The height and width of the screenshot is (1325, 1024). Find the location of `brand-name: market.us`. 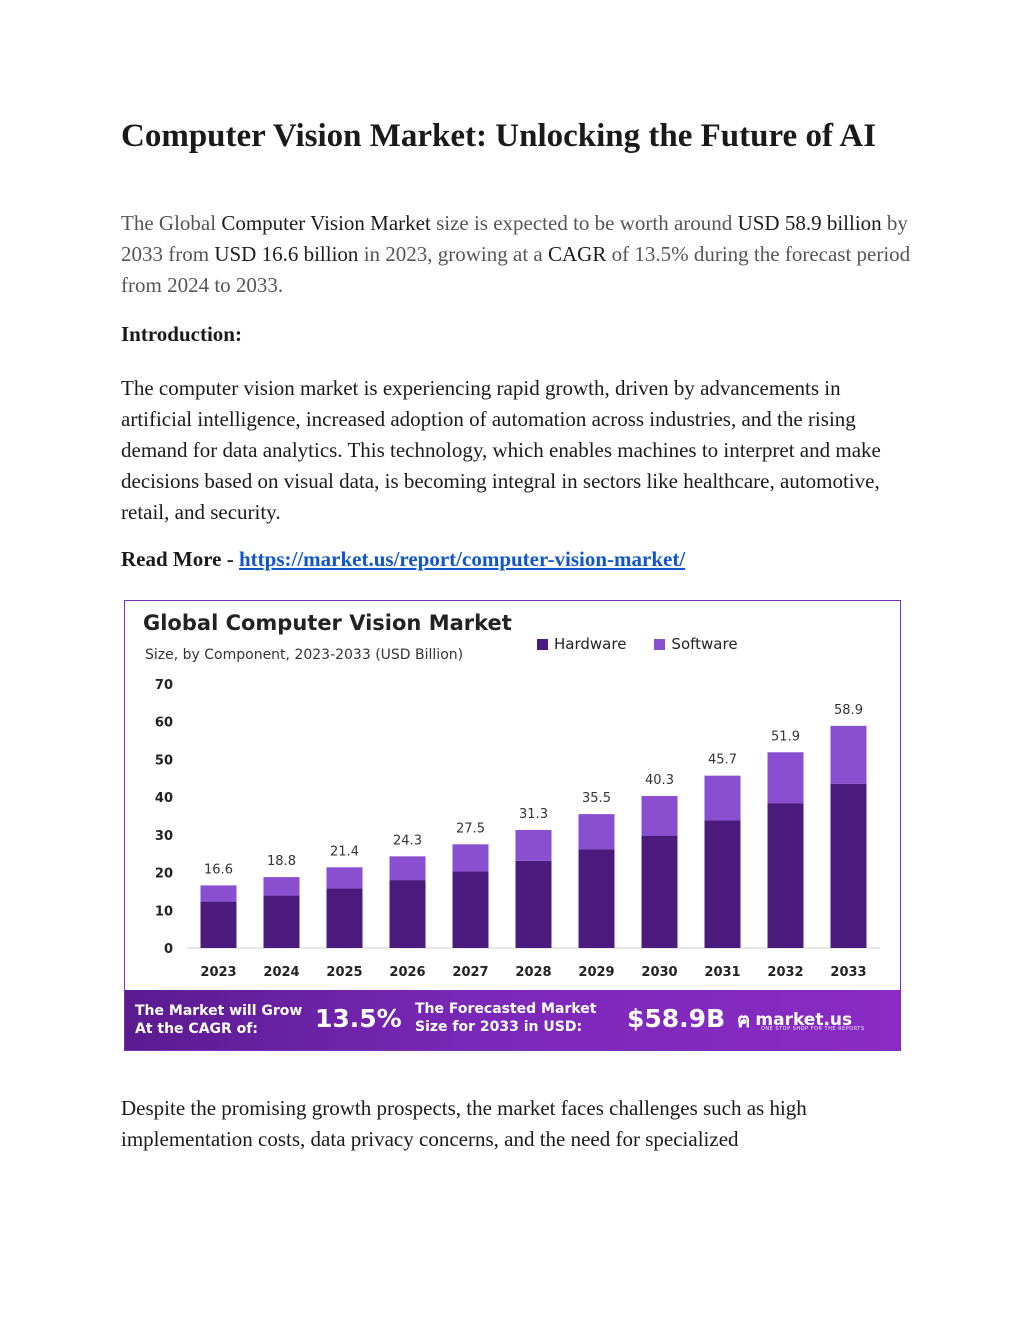

brand-name: market.us is located at coordinates (804, 1020).